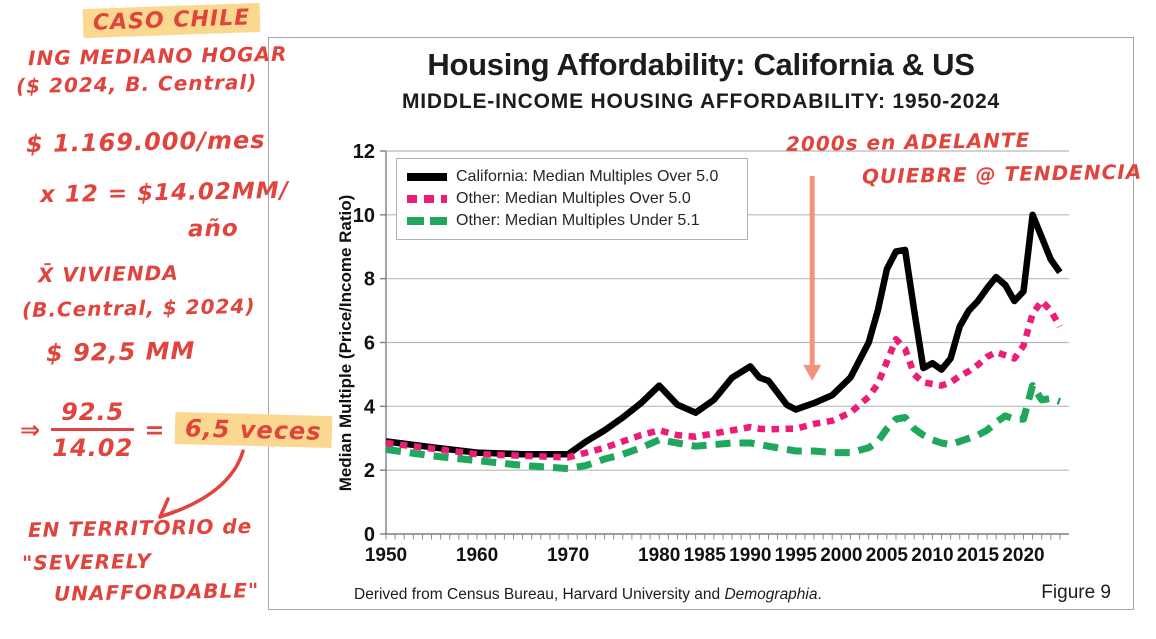  What do you see at coordinates (932, 555) in the screenshot?
I see `x-tick-label: 2010` at bounding box center [932, 555].